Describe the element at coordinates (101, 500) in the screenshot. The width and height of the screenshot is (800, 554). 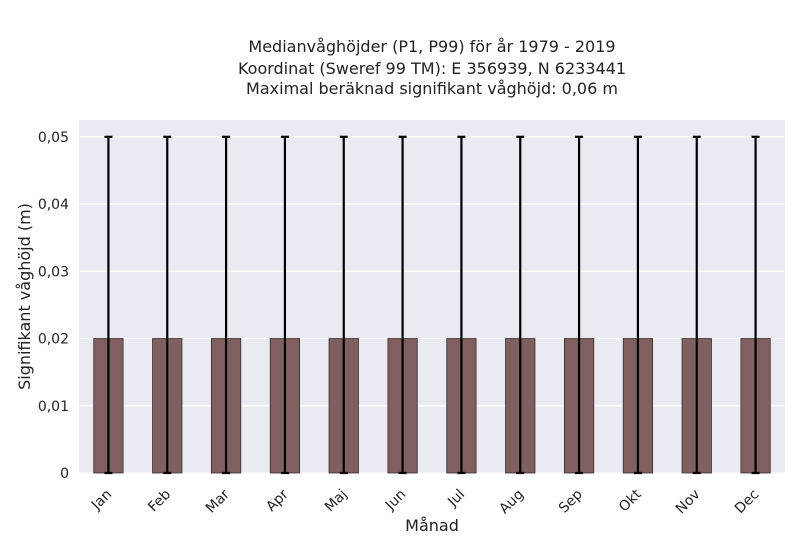
I see `x-tick-label: Jan` at that location.